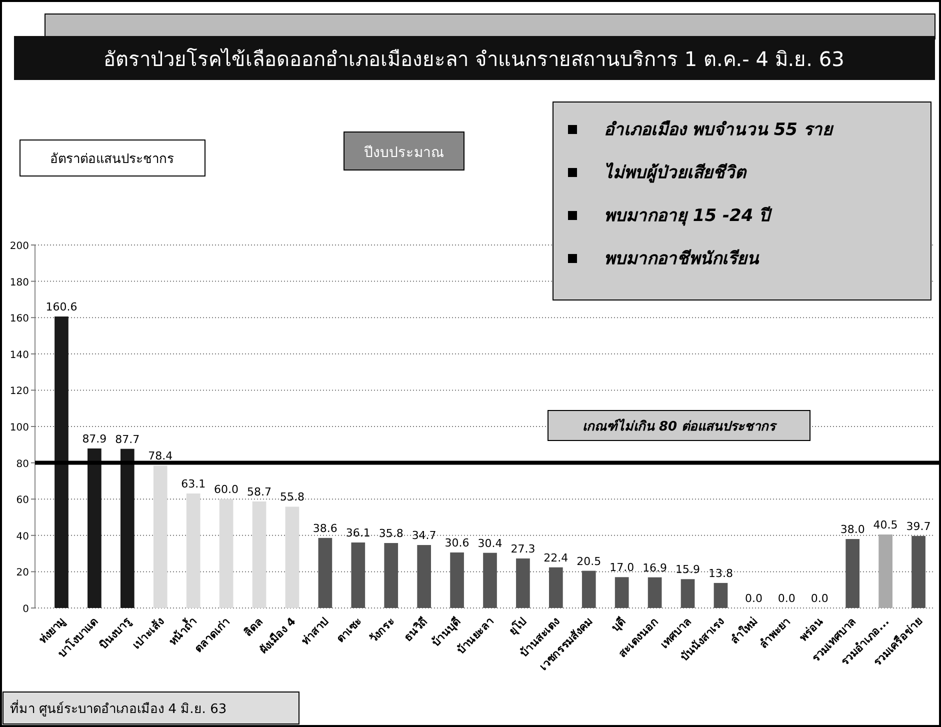 The width and height of the screenshot is (941, 727). What do you see at coordinates (94, 439) in the screenshot?
I see `data-label: 87.9` at bounding box center [94, 439].